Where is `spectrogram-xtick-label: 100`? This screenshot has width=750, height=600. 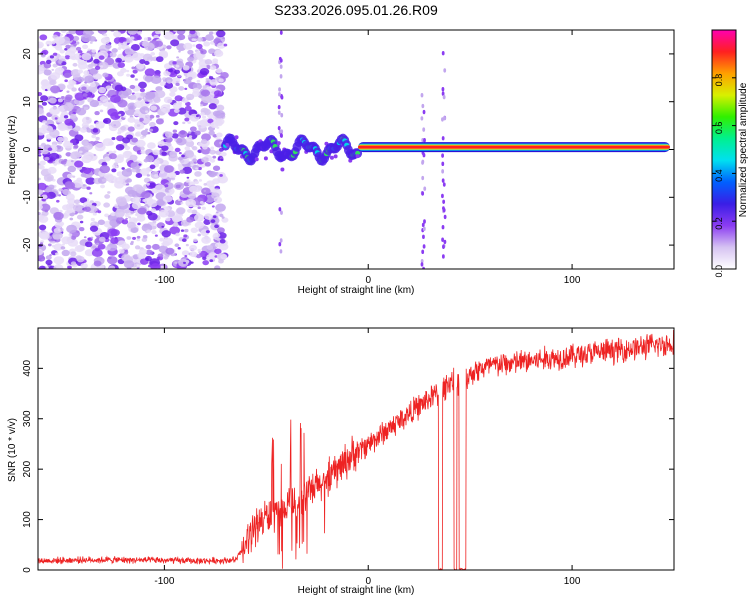
spectrogram-xtick-label: 100 is located at coordinates (572, 280).